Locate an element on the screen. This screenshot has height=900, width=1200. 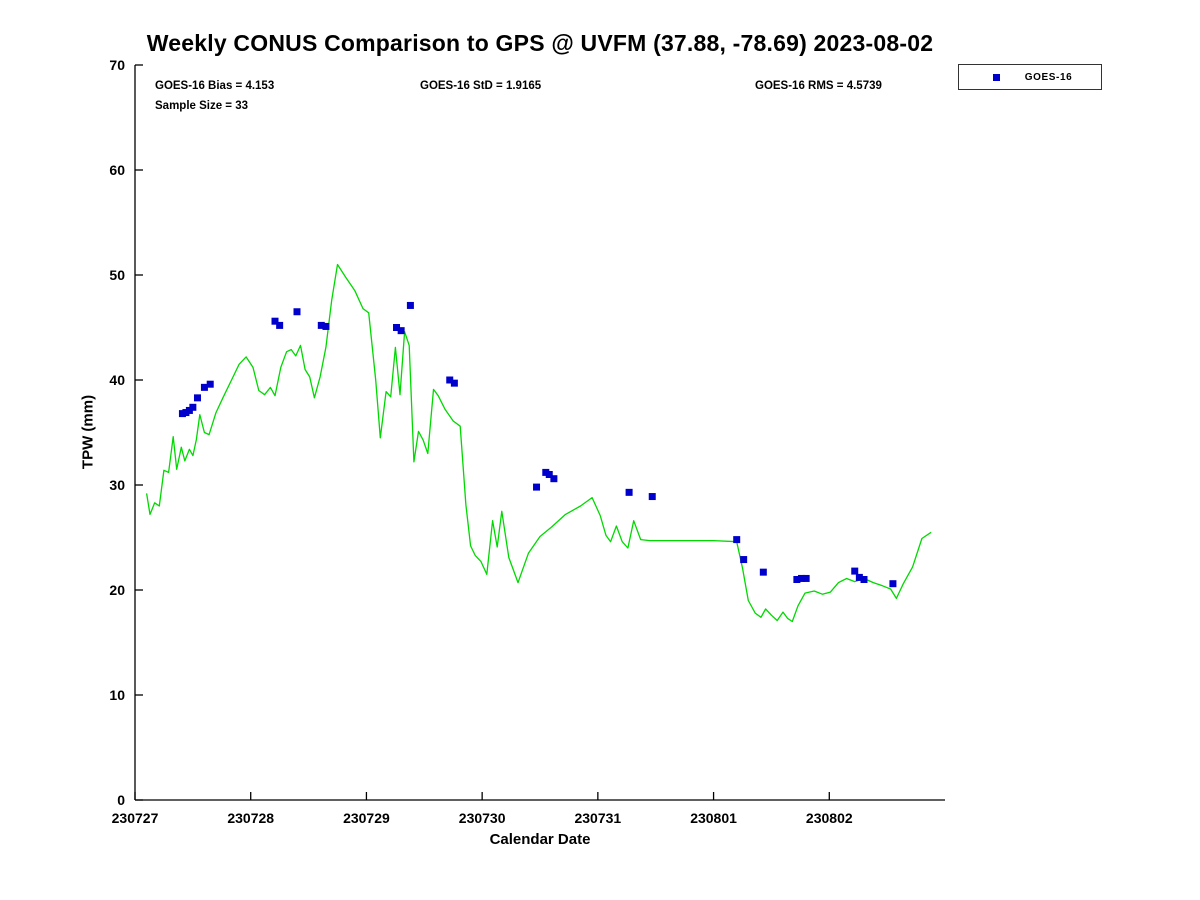
stat-sample-size: Sample Size = 33 is located at coordinates (202, 106).